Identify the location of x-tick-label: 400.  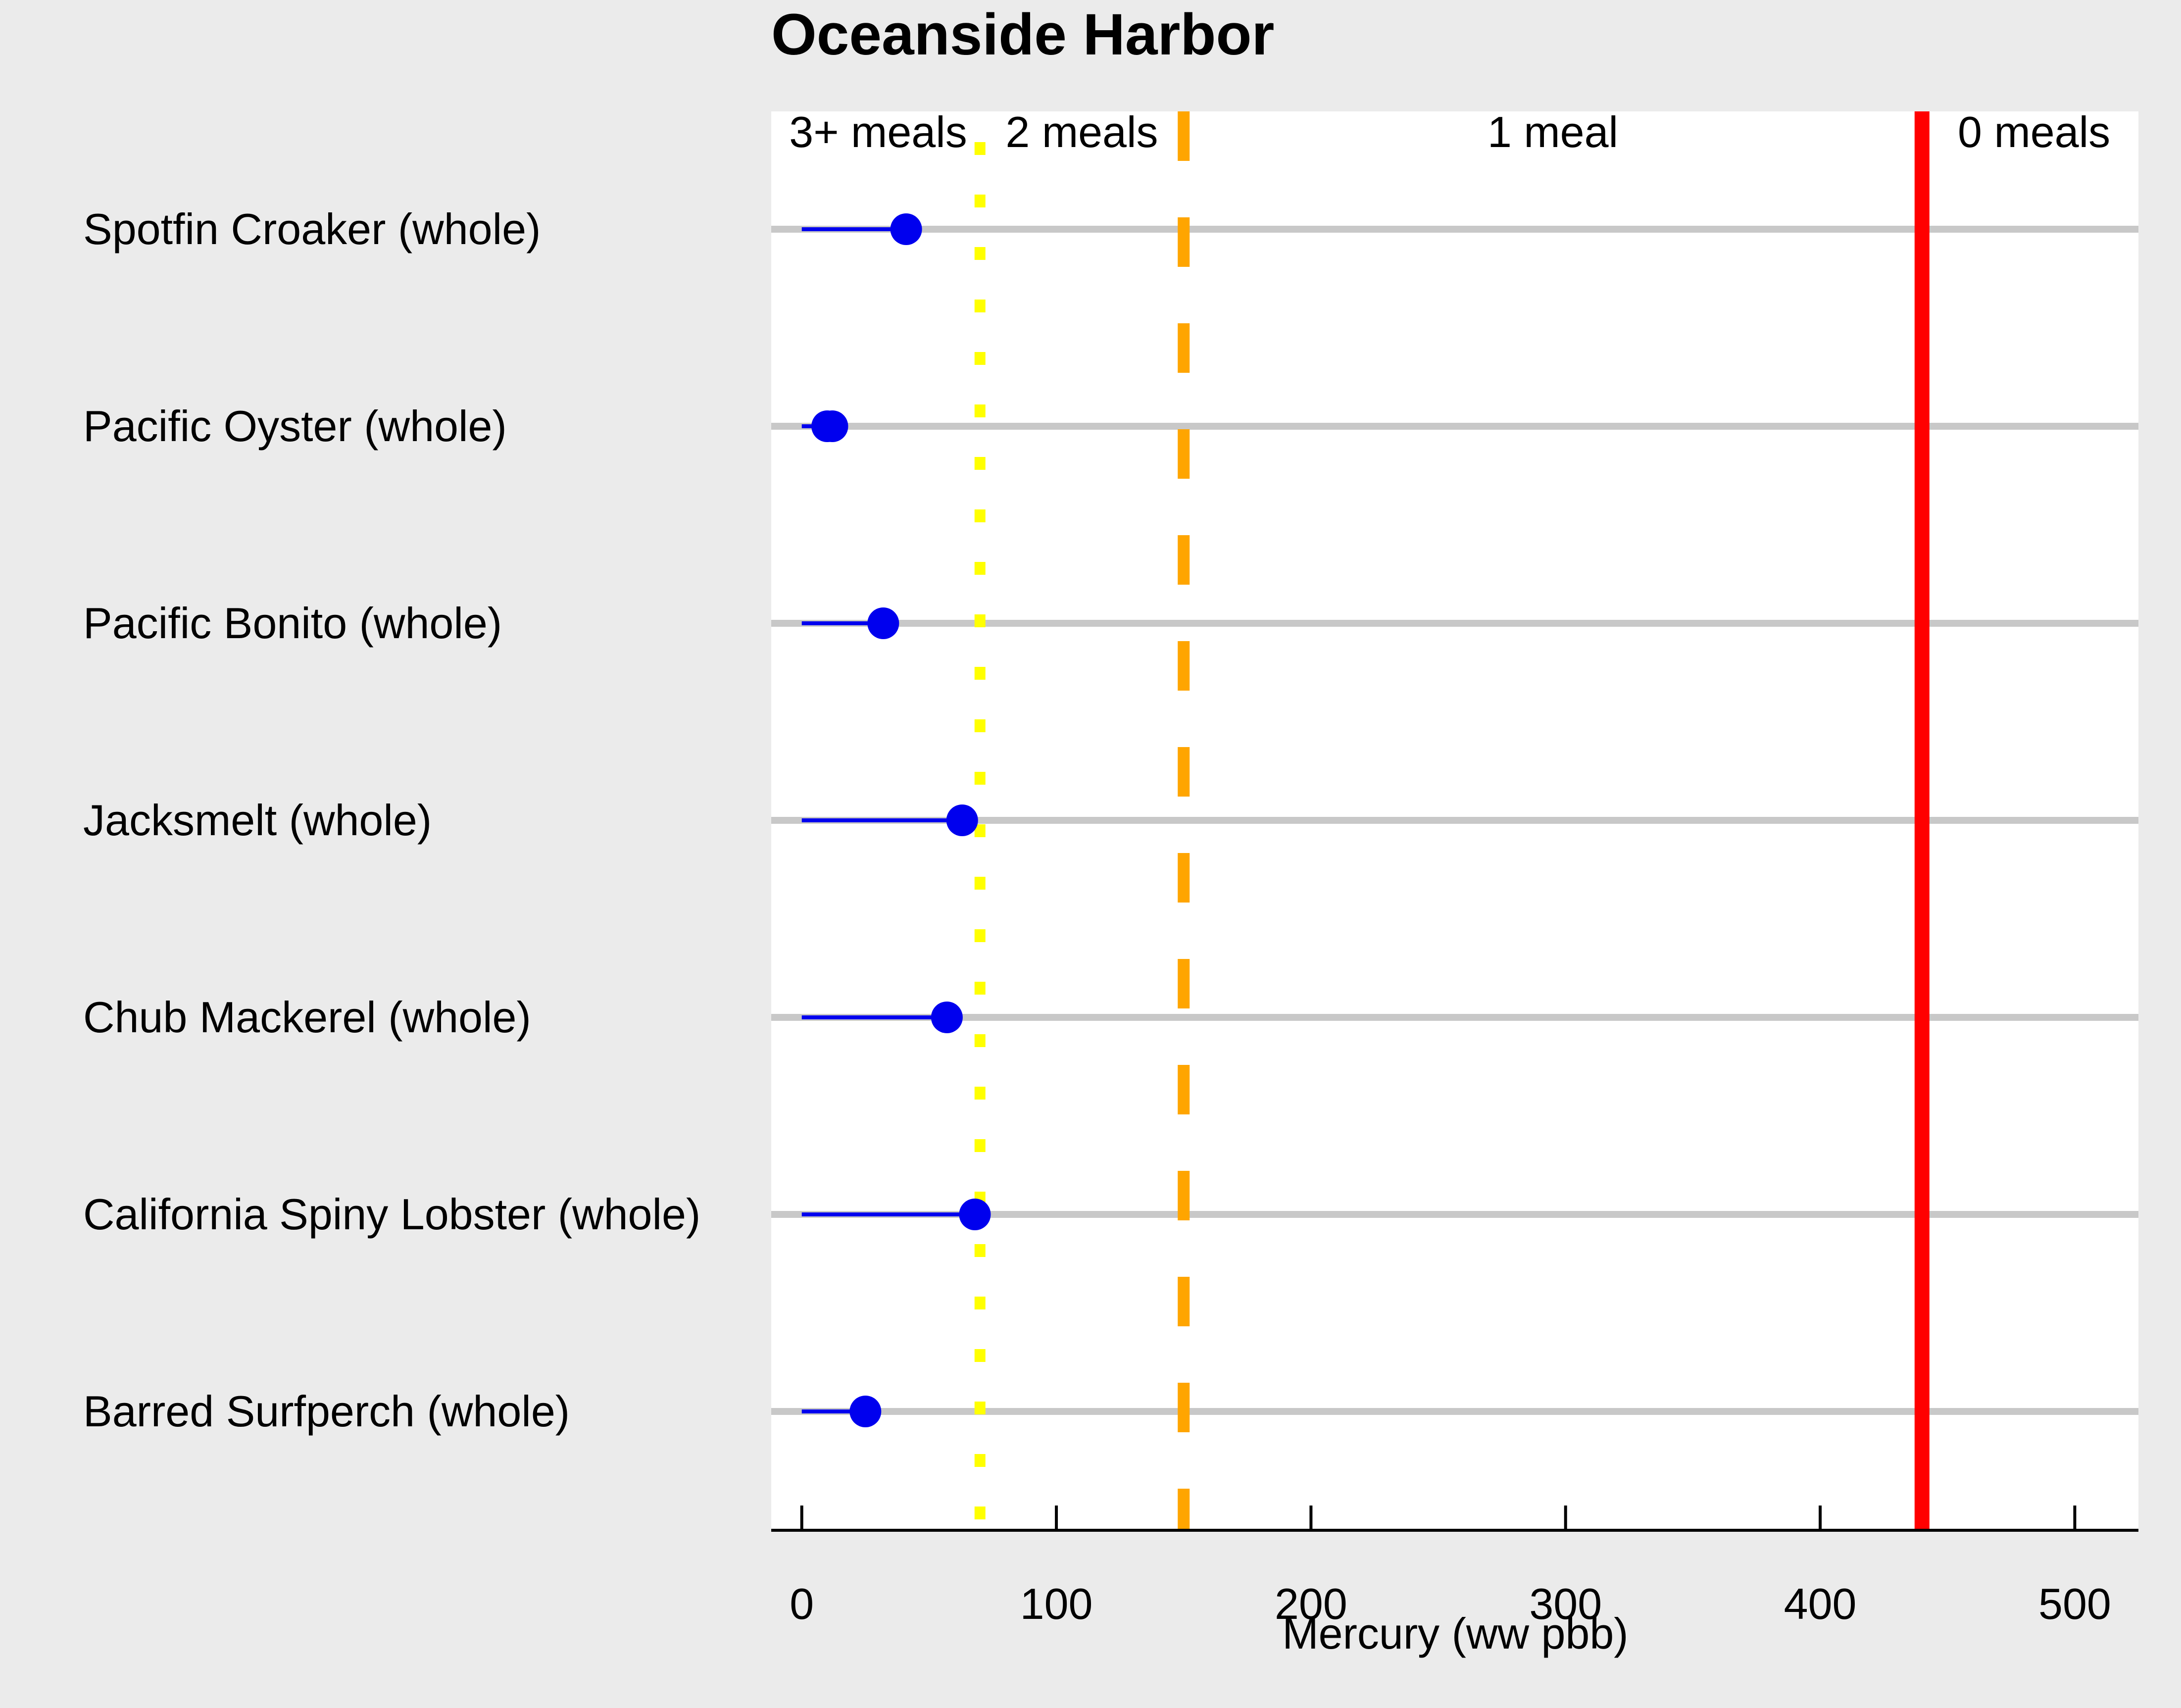
(1821, 1603).